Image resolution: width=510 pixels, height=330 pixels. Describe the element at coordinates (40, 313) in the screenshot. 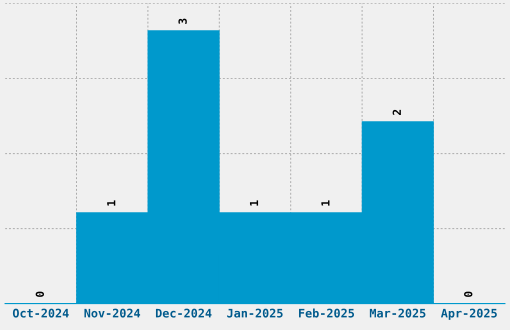

I see `x-tick-label: Oct-2024` at that location.